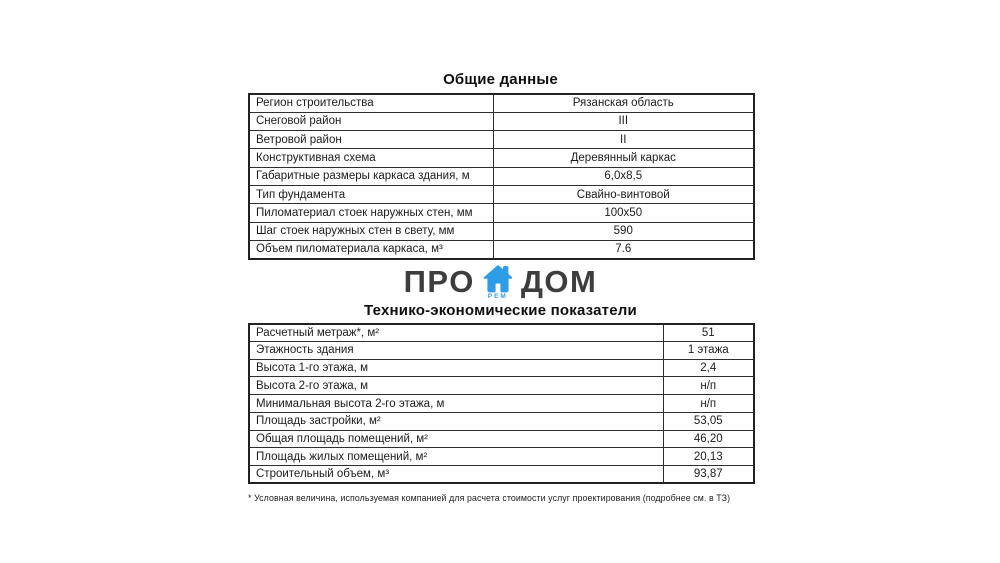 This screenshot has height=563, width=1000. I want to click on row-label: Тип фундамента, so click(371, 194).